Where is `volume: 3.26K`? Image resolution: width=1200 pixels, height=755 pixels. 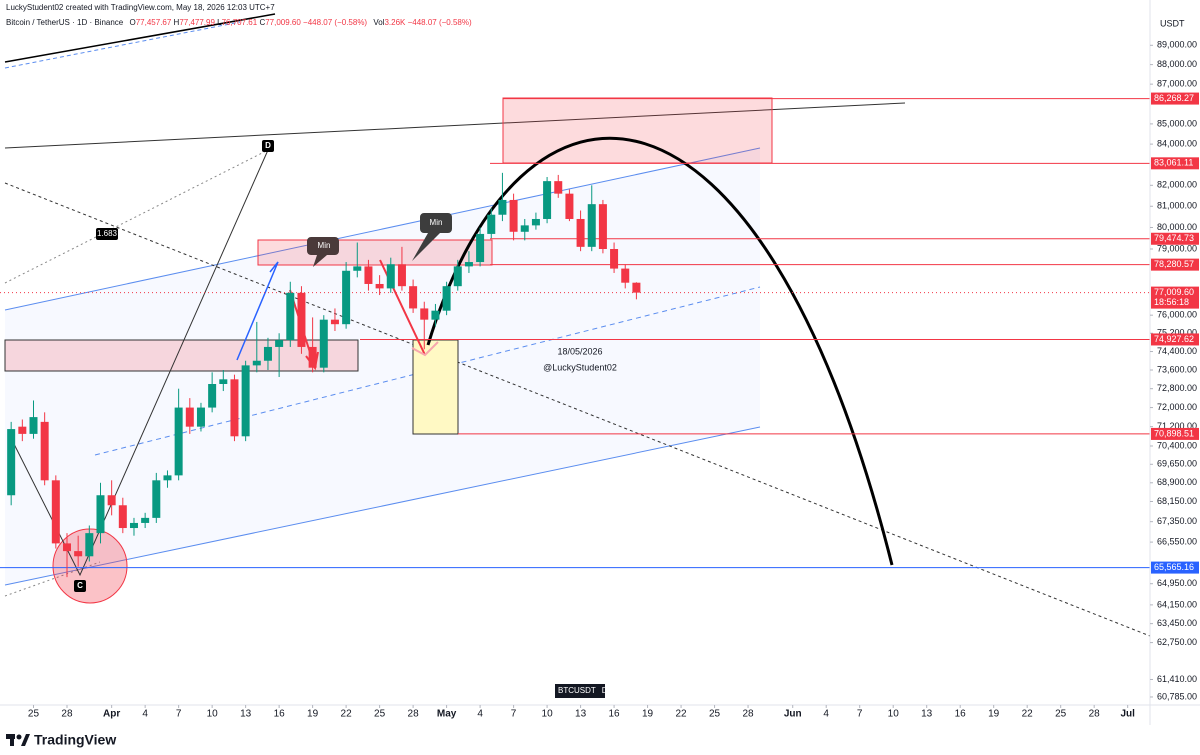
volume: 3.26K is located at coordinates (395, 22).